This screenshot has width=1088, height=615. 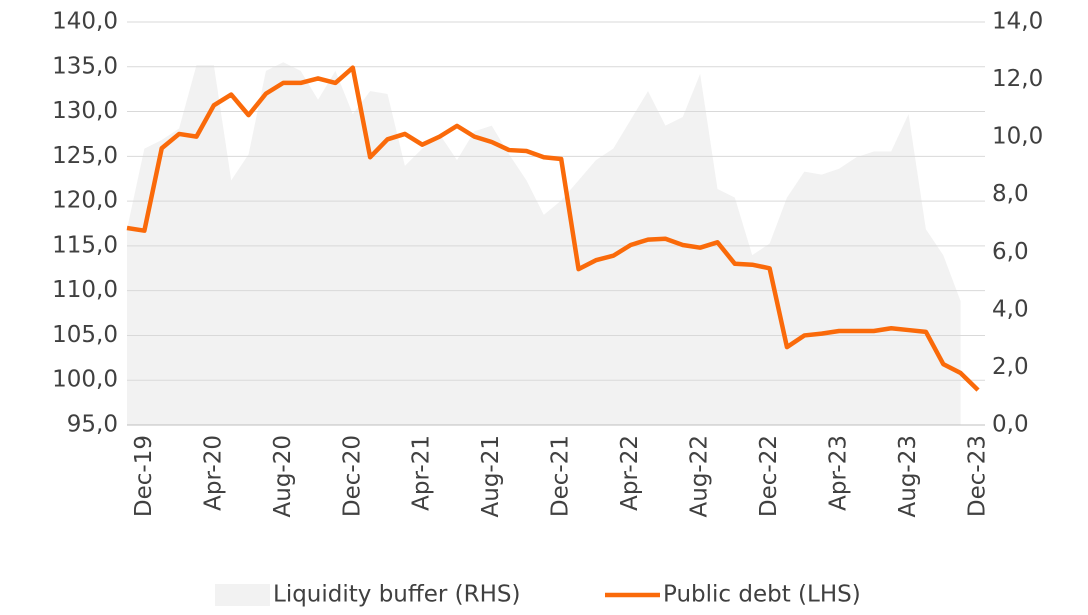 I want to click on y-tick-label: 100,0, so click(x=85, y=380).